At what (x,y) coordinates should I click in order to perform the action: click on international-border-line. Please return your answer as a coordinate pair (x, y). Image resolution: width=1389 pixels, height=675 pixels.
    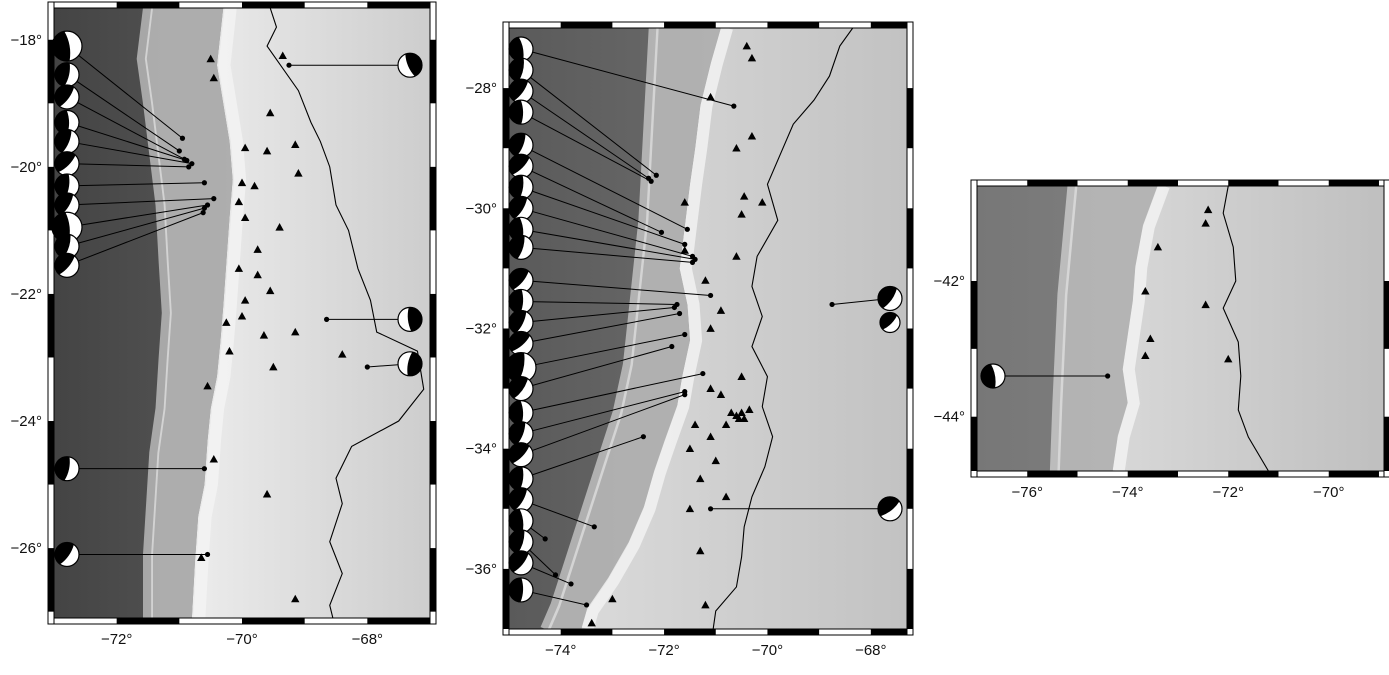
    Looking at the image, I should click on (345, 313).